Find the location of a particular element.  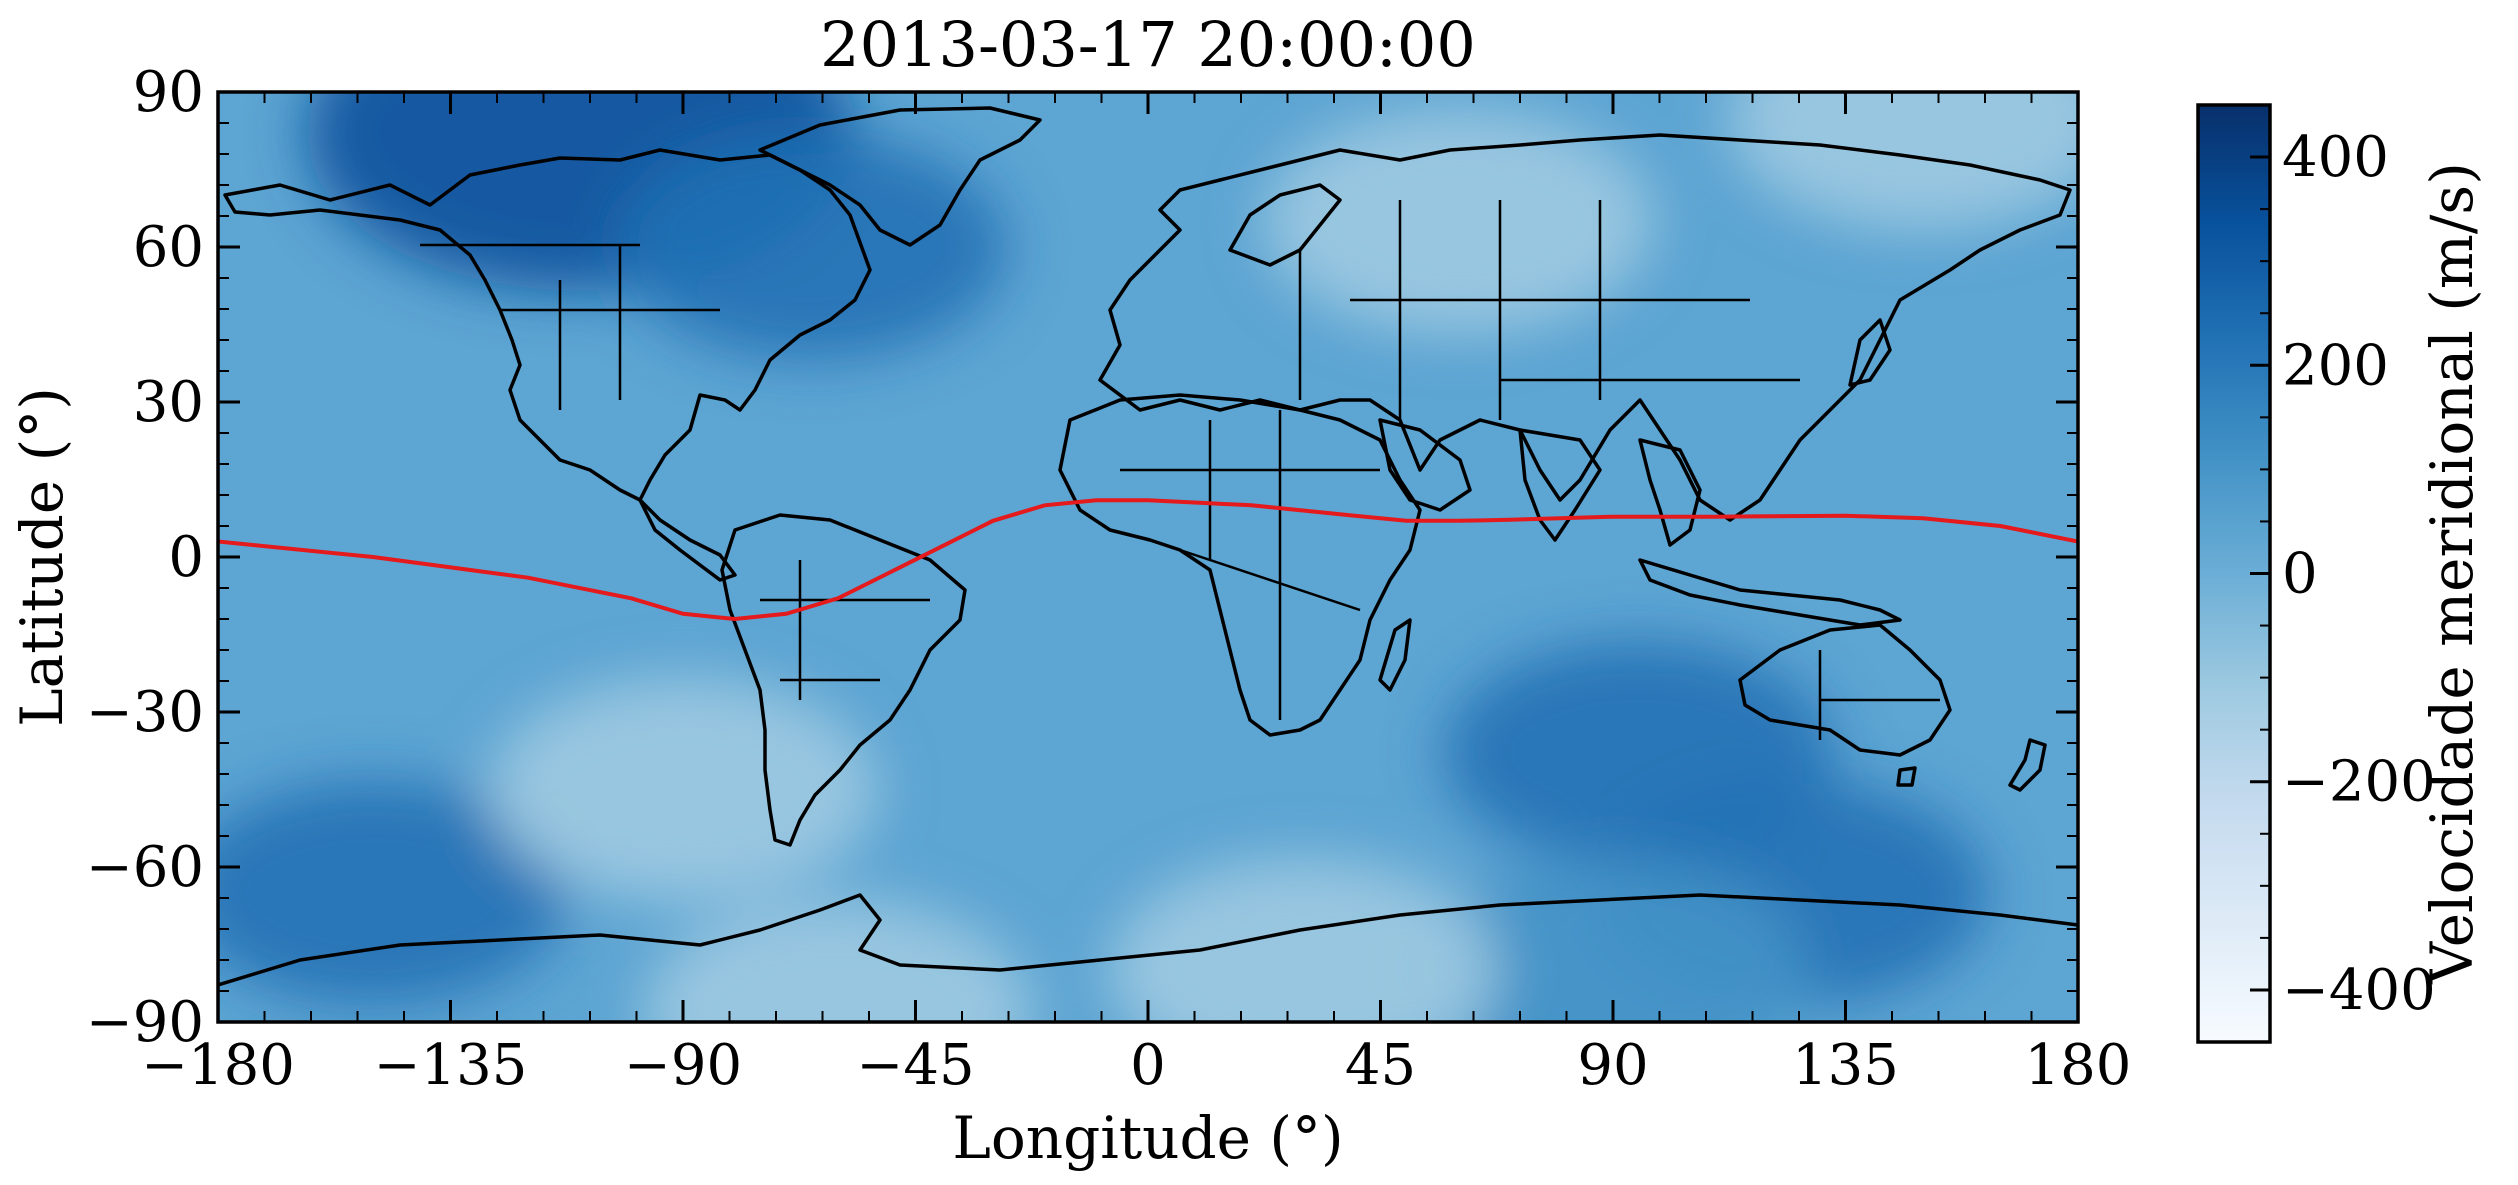

antarctica-coast is located at coordinates (1148, 940).